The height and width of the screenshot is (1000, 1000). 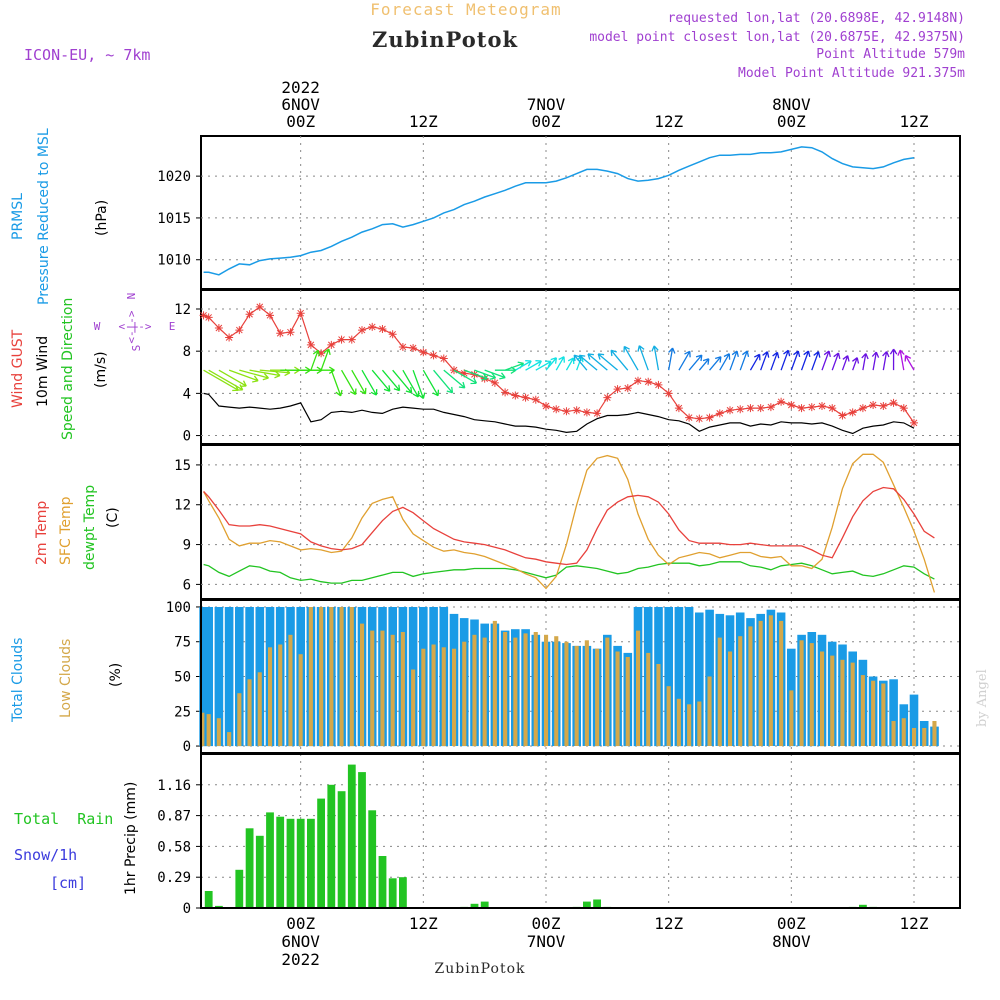 What do you see at coordinates (300, 104) in the screenshot?
I see `top-time-label: 6NOV` at bounding box center [300, 104].